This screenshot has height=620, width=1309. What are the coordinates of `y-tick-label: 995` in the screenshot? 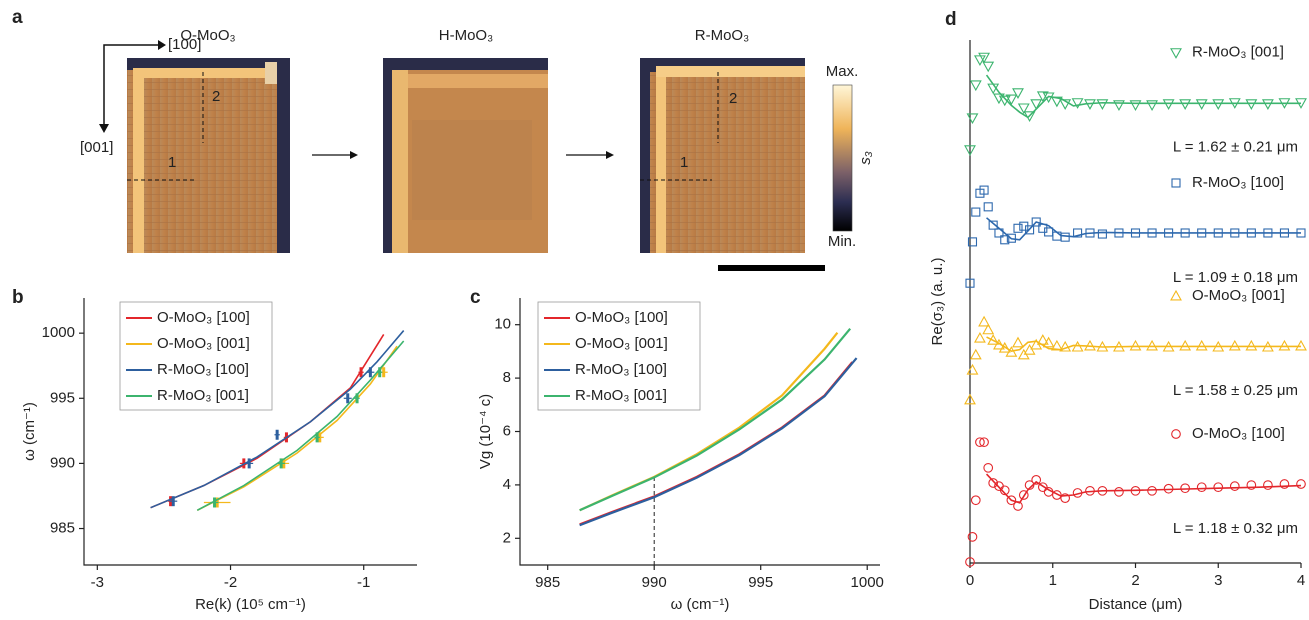 It's located at (62, 397).